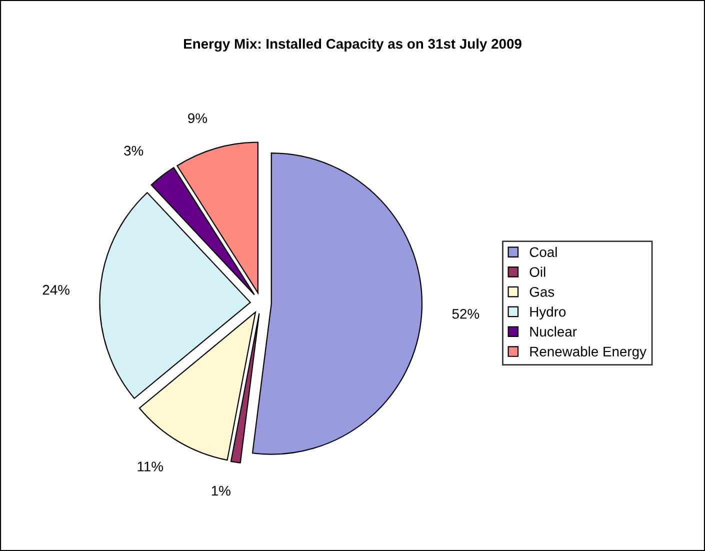  What do you see at coordinates (150, 467) in the screenshot?
I see `data-label: 11%` at bounding box center [150, 467].